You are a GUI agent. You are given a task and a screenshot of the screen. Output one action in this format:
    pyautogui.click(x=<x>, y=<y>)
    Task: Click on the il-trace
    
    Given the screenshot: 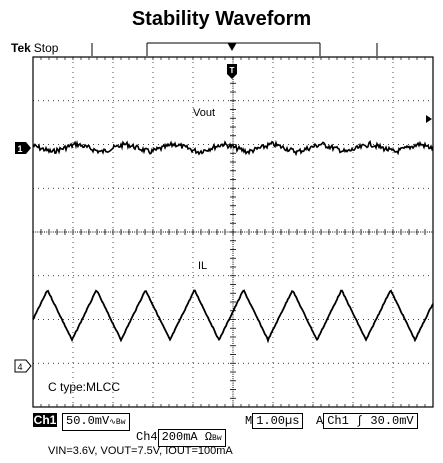 What is the action you would take?
    pyautogui.click(x=233, y=316)
    